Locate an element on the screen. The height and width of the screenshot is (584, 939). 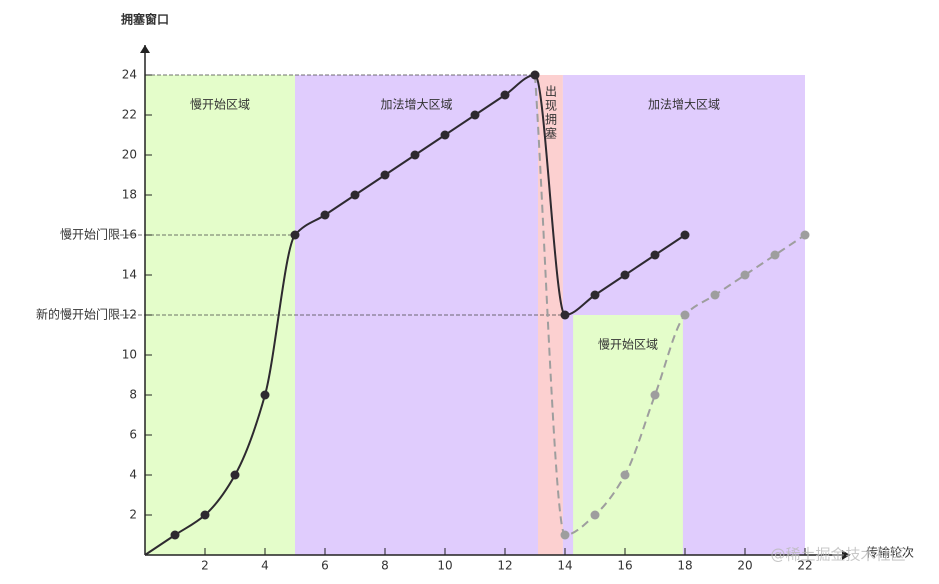
x-axis-arrow is located at coordinates (846, 555).